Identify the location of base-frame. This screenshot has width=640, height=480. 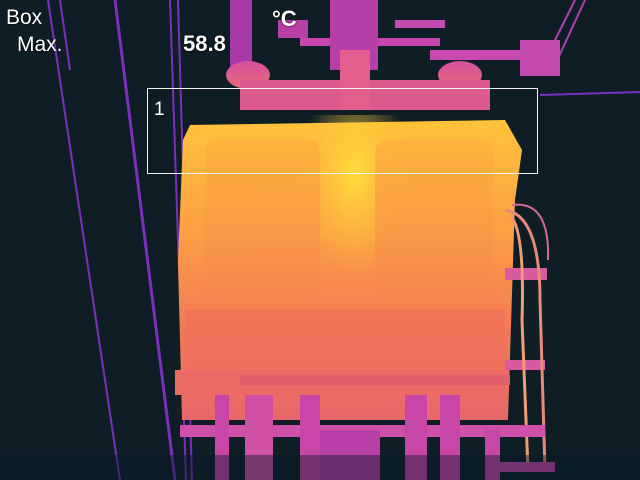
(367, 427).